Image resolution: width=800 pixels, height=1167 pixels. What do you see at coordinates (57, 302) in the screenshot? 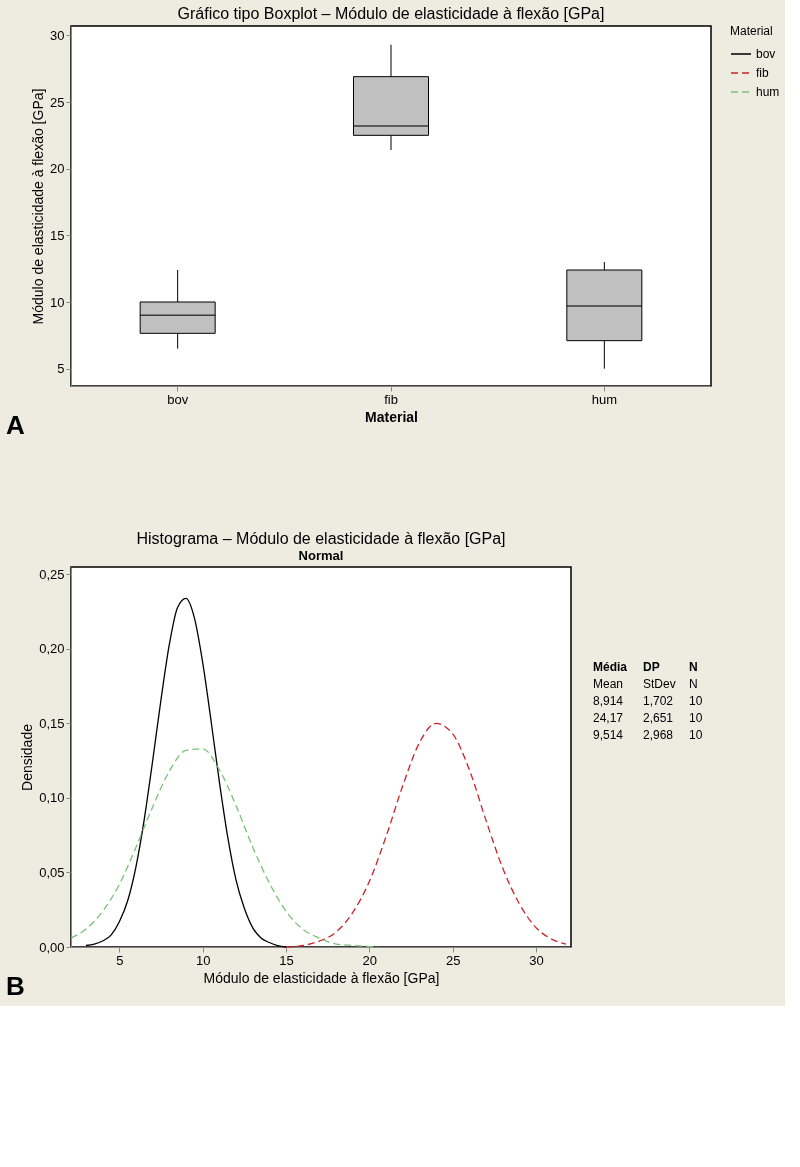
I see `y-tick-label: 10` at bounding box center [57, 302].